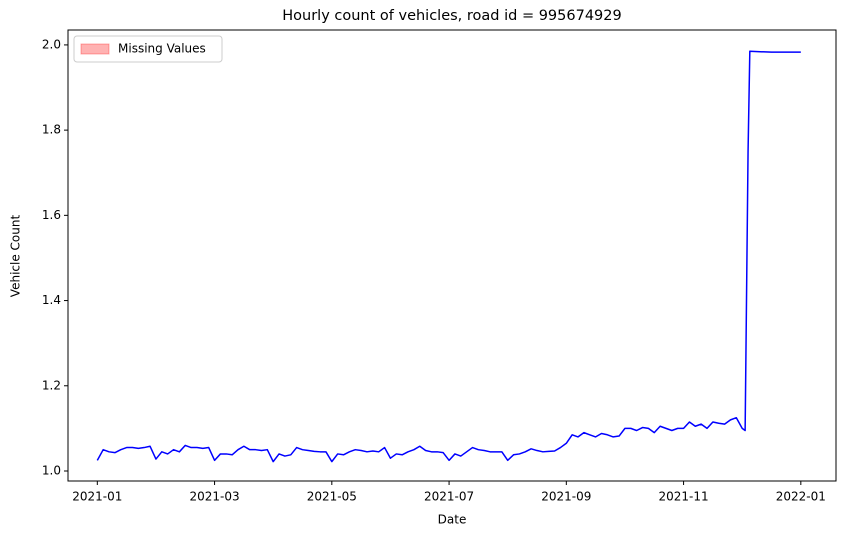 The image size is (846, 536). I want to click on y-tick-label: 1.8, so click(51, 130).